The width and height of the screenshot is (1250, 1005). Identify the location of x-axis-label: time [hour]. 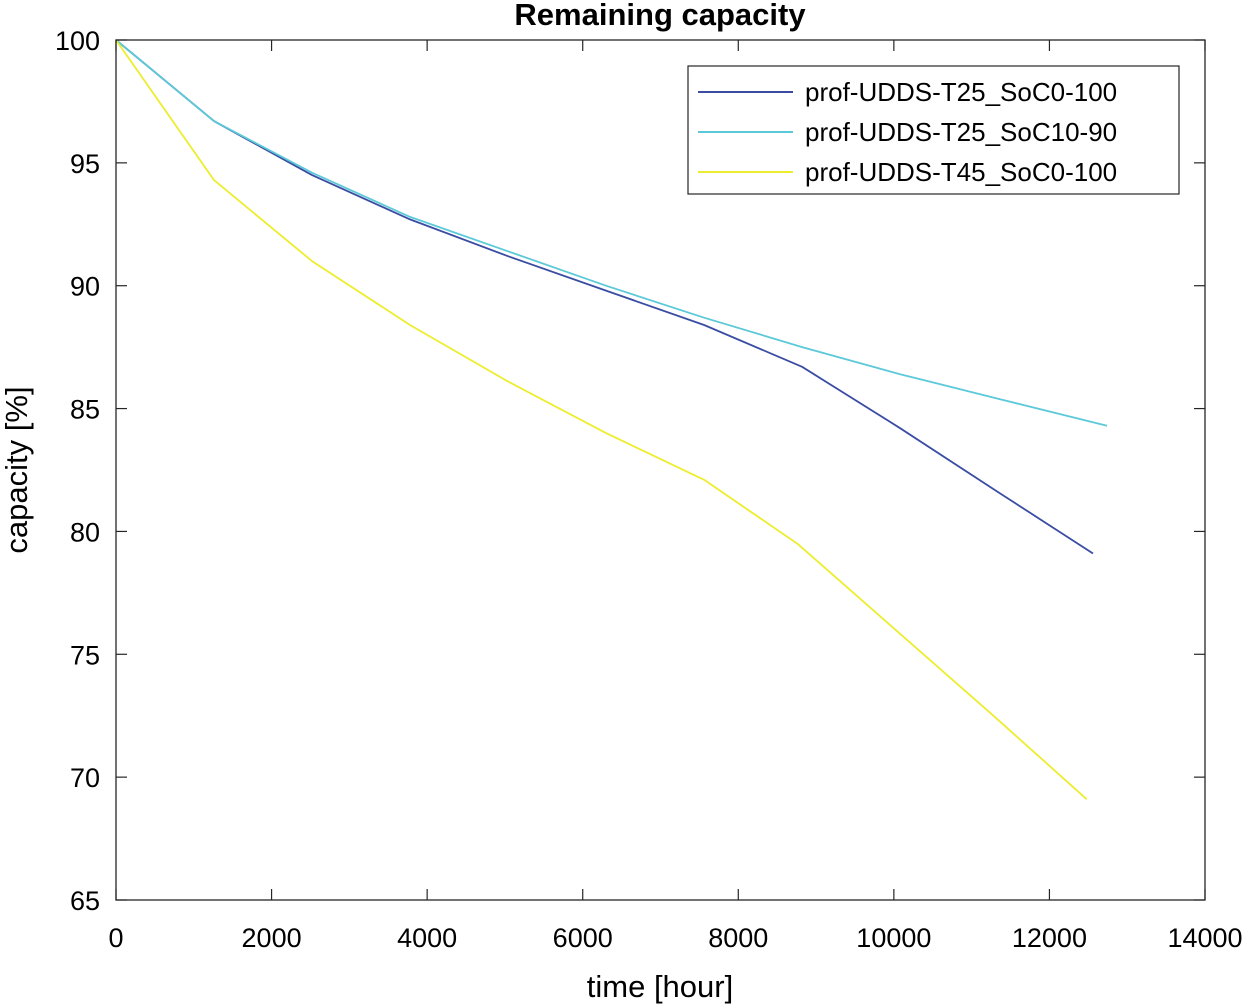
(660, 986).